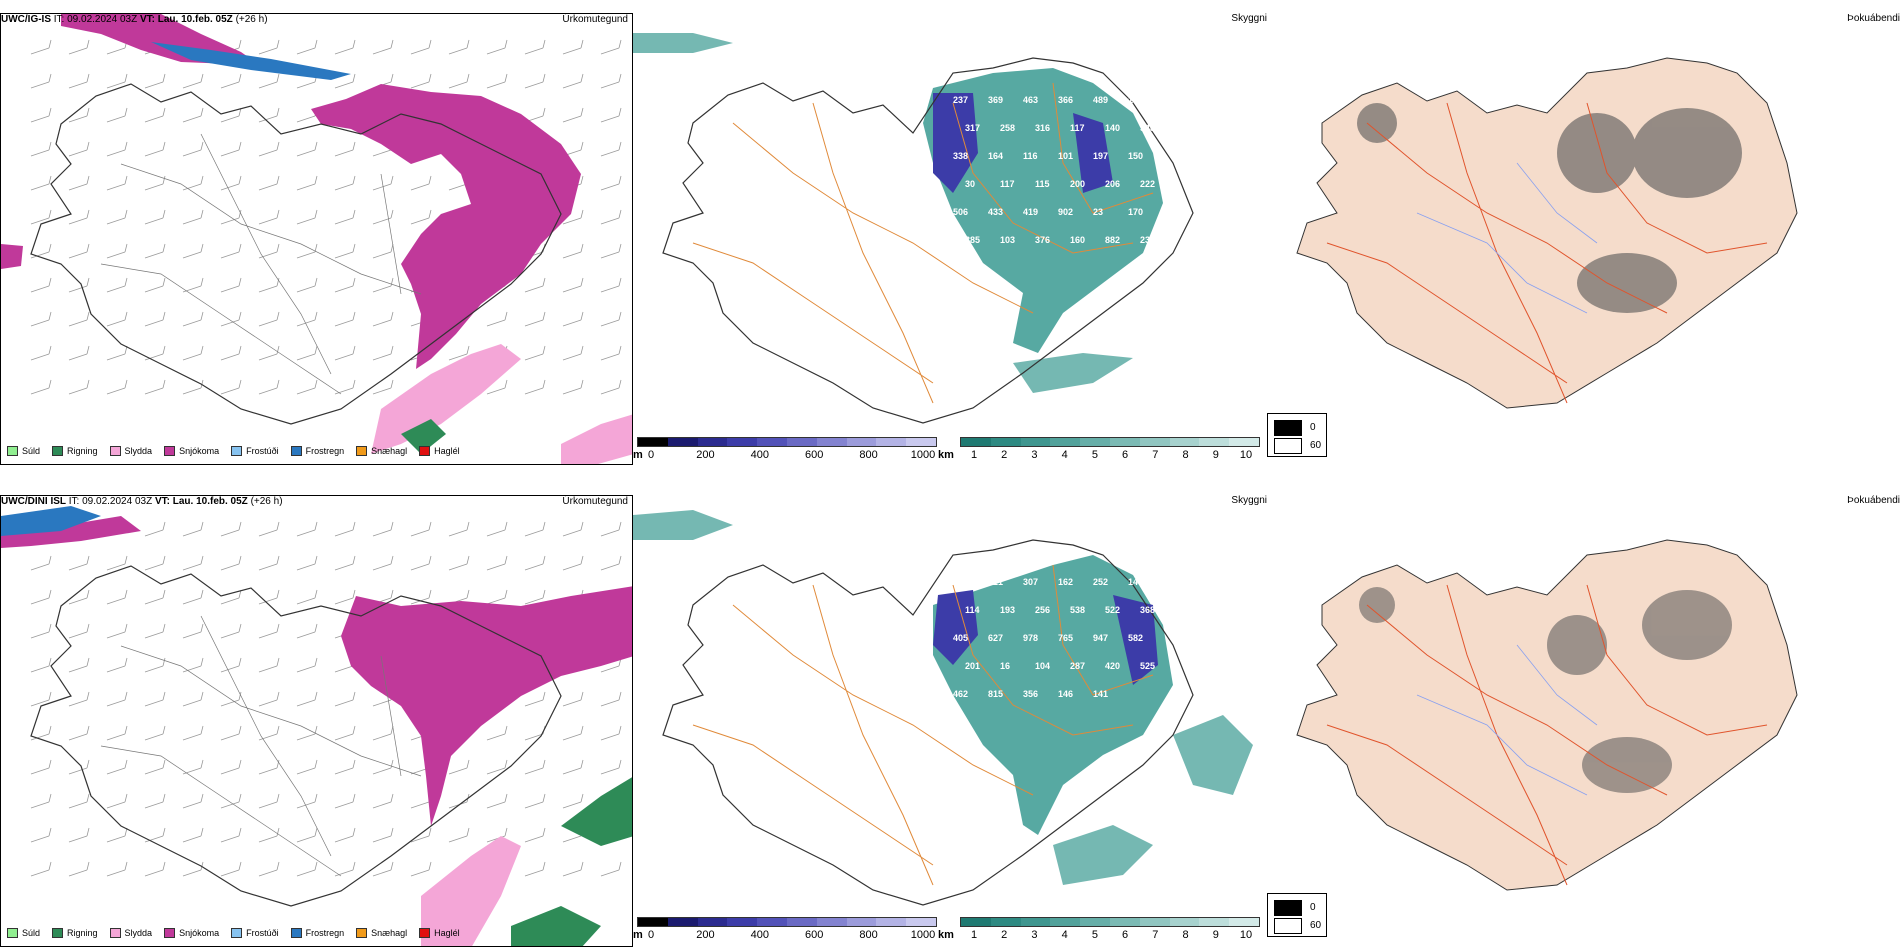 The image size is (1900, 950). Describe the element at coordinates (381, 933) in the screenshot. I see `legend-item: Snæhagl` at that location.